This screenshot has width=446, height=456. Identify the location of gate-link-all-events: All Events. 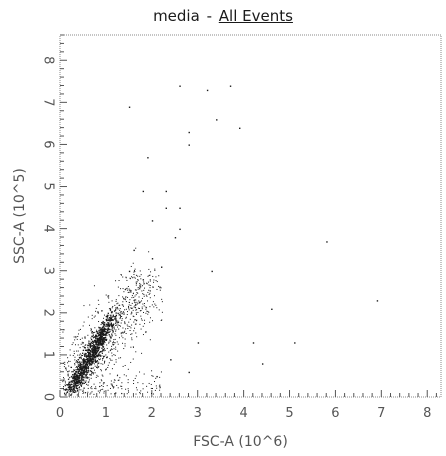
(255, 16).